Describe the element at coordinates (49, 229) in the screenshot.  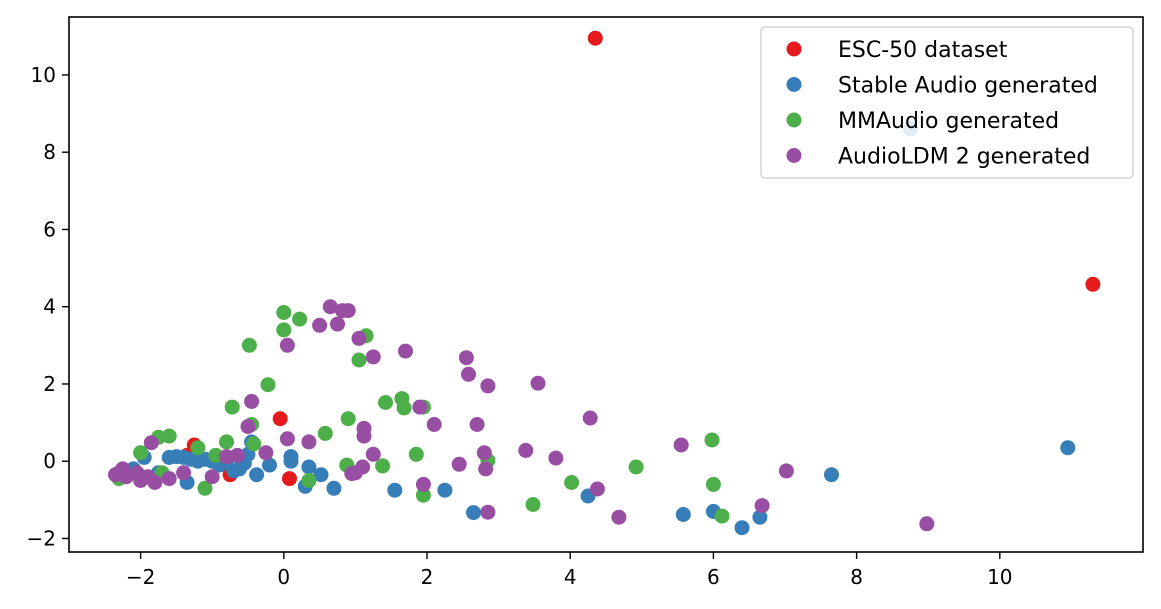
I see `y-tick-label: 6` at that location.